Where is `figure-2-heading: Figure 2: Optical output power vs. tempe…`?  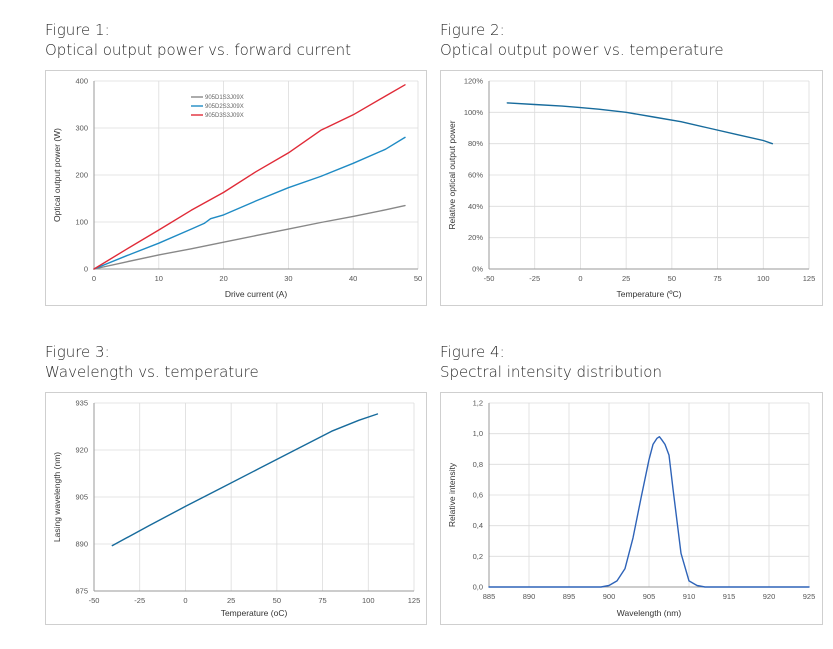 figure-2-heading: Figure 2: Optical output power vs. tempe… is located at coordinates (582, 40).